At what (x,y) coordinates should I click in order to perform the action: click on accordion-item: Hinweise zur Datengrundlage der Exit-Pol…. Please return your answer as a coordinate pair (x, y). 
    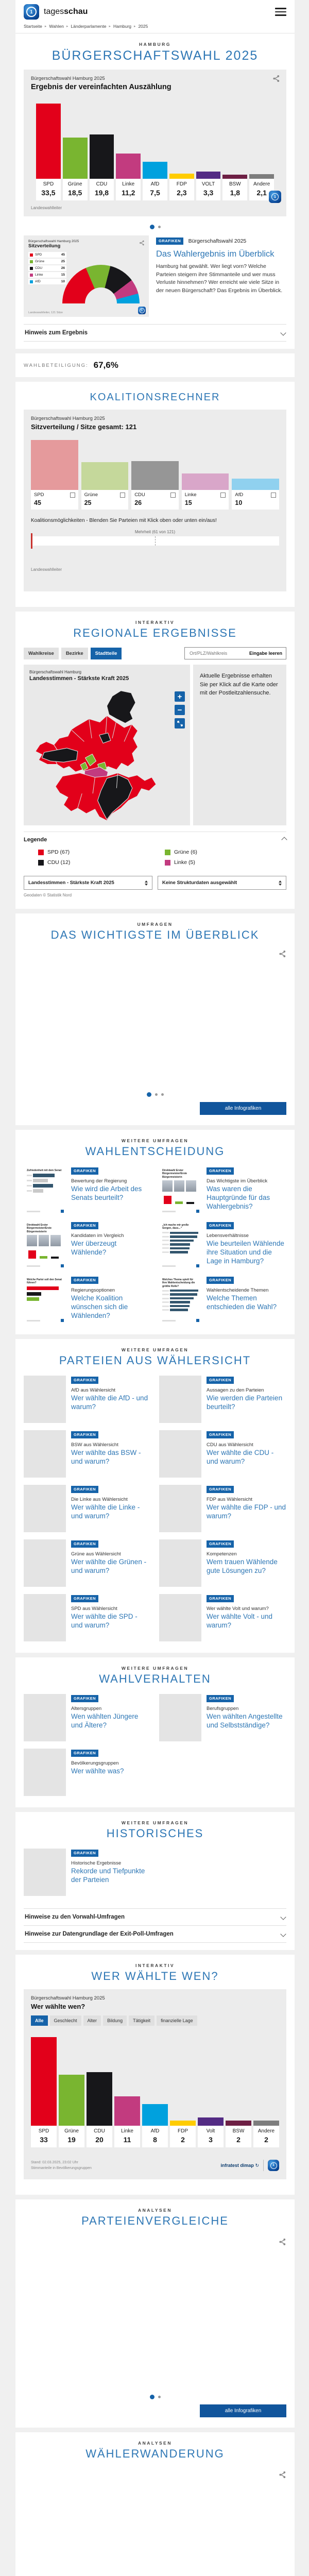
    Looking at the image, I should click on (155, 1934).